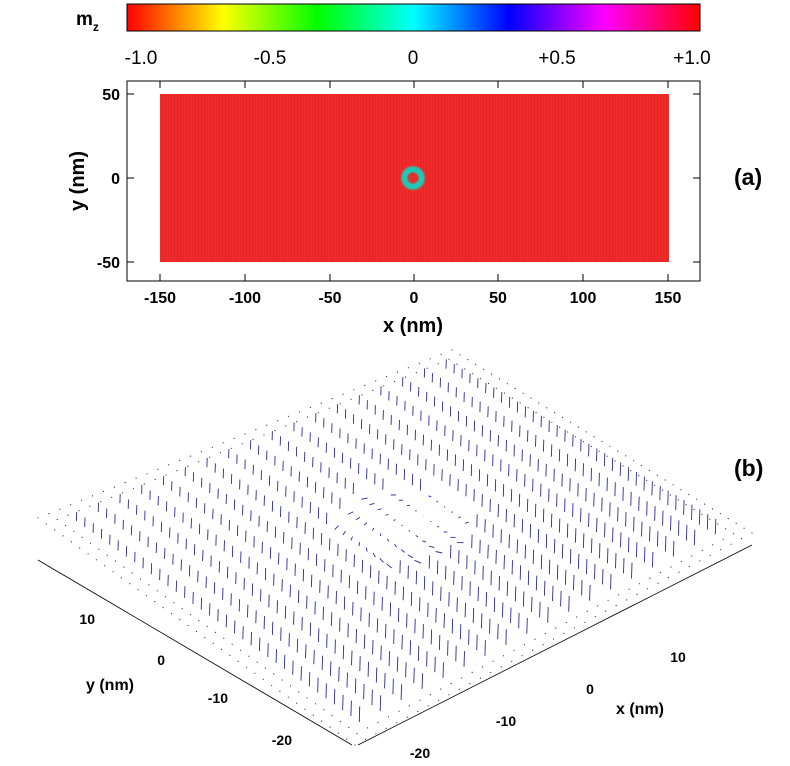 Image resolution: width=790 pixels, height=766 pixels. What do you see at coordinates (583, 298) in the screenshot?
I see `x-tick-label: 100` at bounding box center [583, 298].